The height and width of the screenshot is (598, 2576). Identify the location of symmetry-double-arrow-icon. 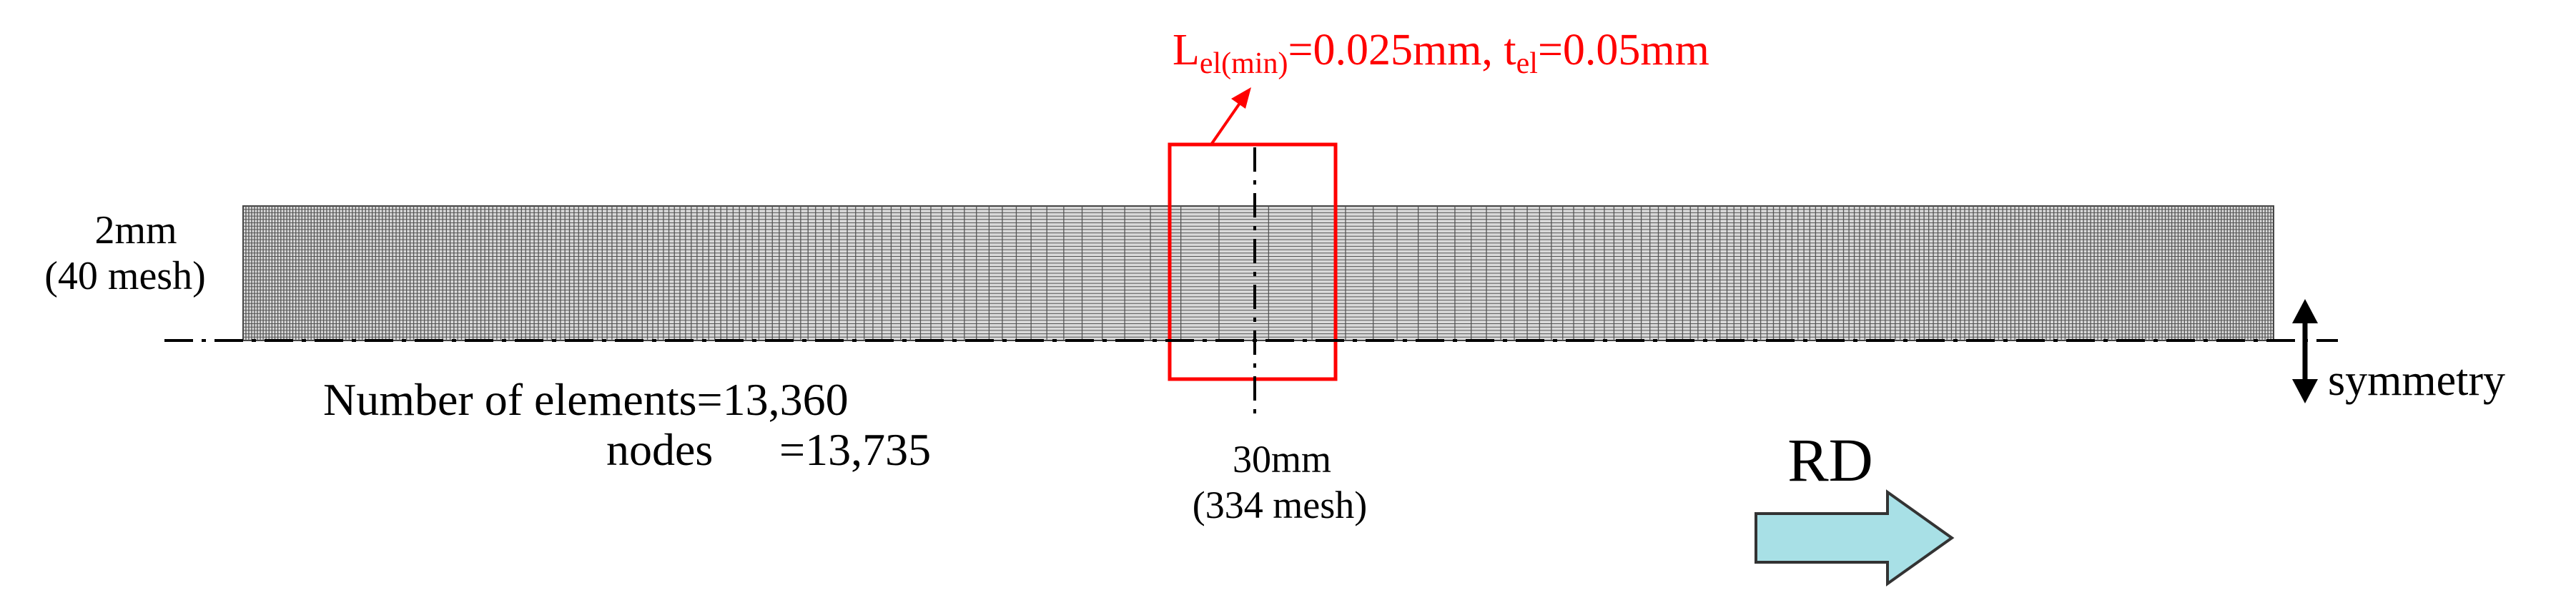
(2305, 351).